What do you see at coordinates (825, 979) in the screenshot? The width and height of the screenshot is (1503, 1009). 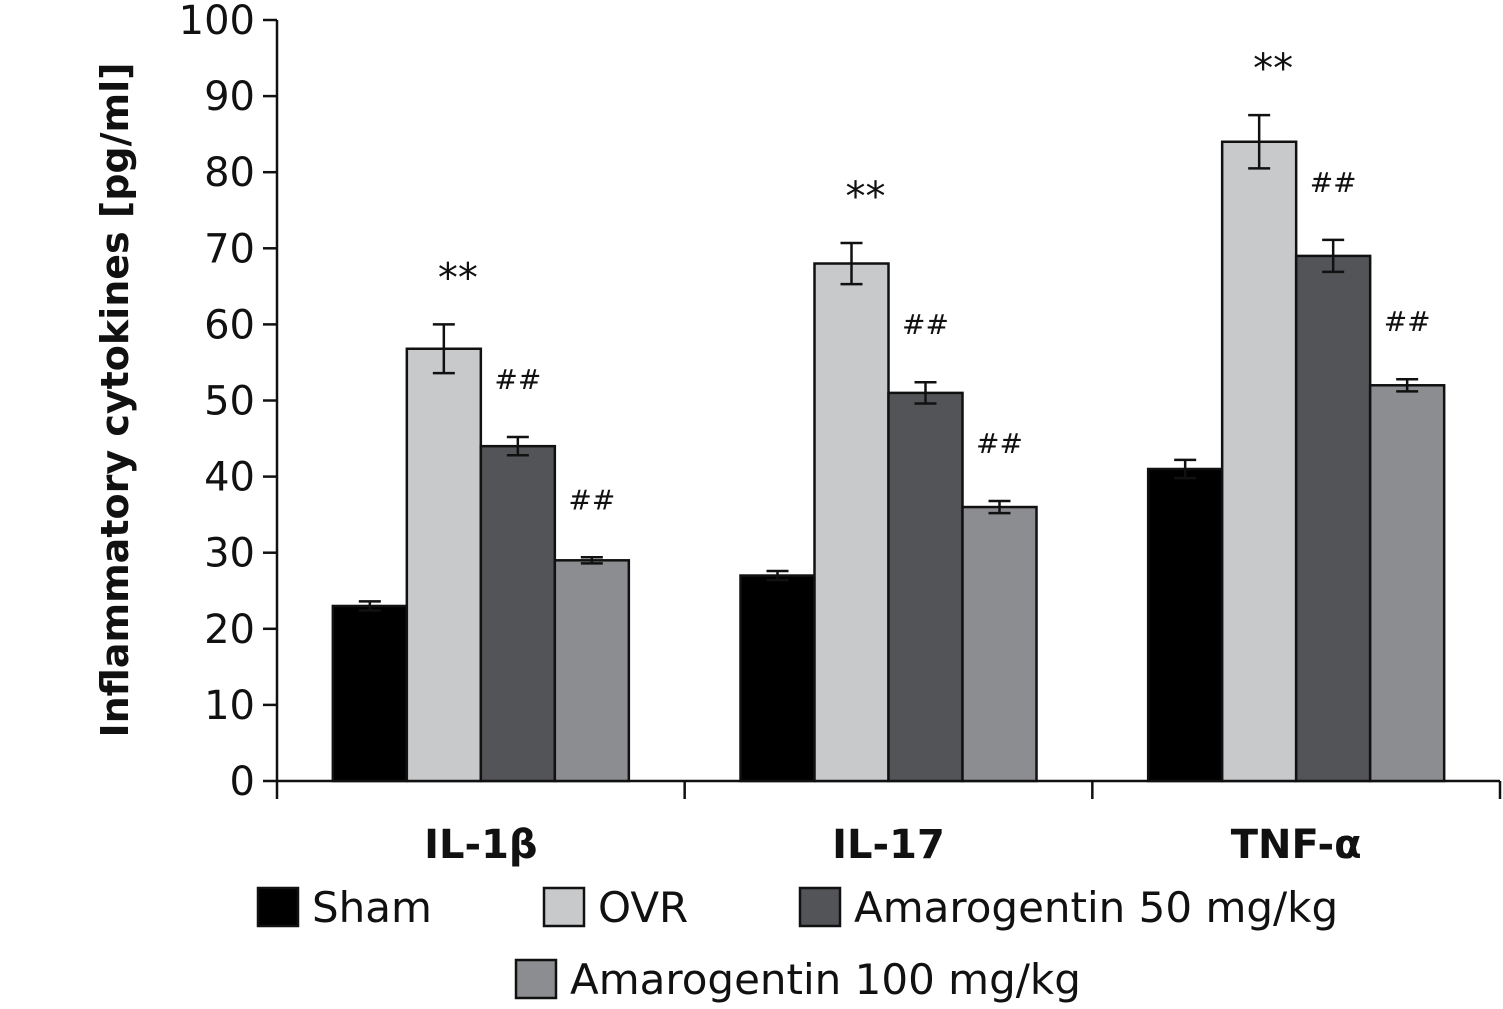 I see `legend-label: Amarogentin 100 mg/kg` at bounding box center [825, 979].